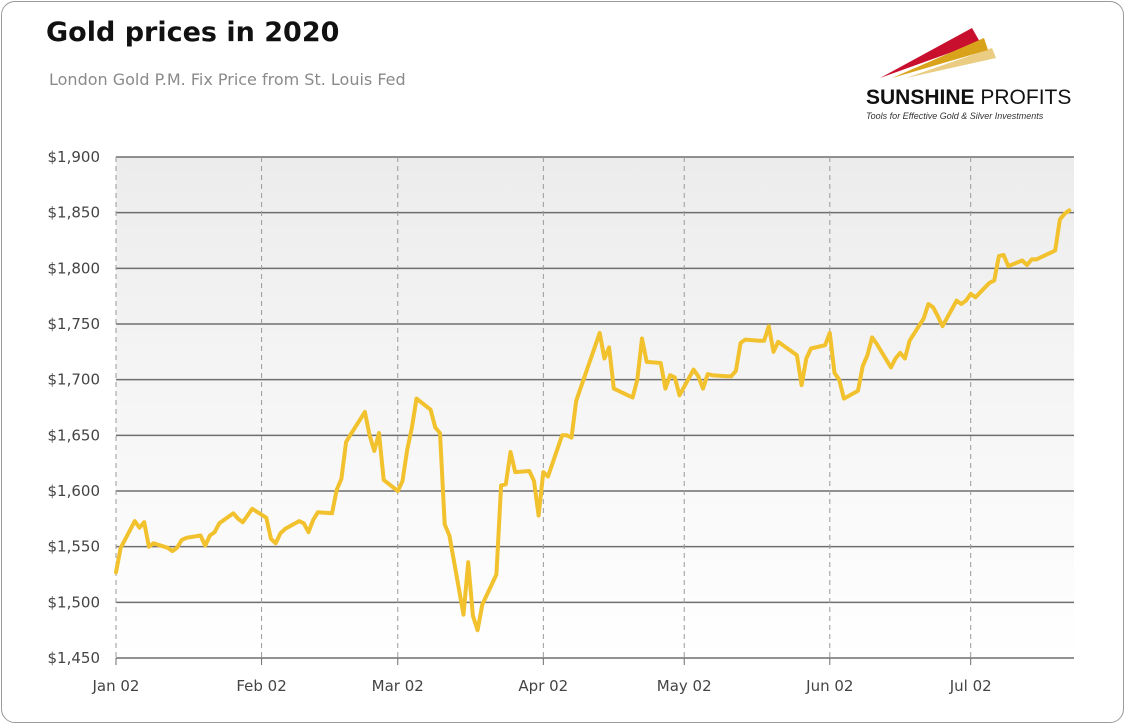  What do you see at coordinates (74, 324) in the screenshot?
I see `y-tick-label: $1,750` at bounding box center [74, 324].